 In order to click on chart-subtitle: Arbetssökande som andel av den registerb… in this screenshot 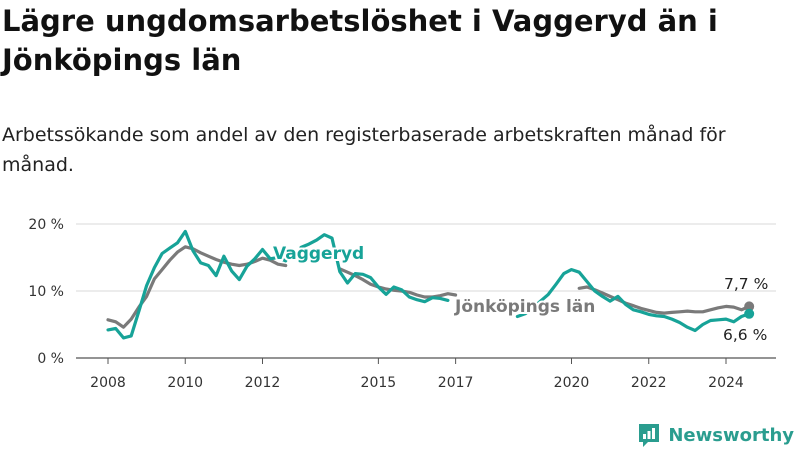, I will do `click(364, 150)`.